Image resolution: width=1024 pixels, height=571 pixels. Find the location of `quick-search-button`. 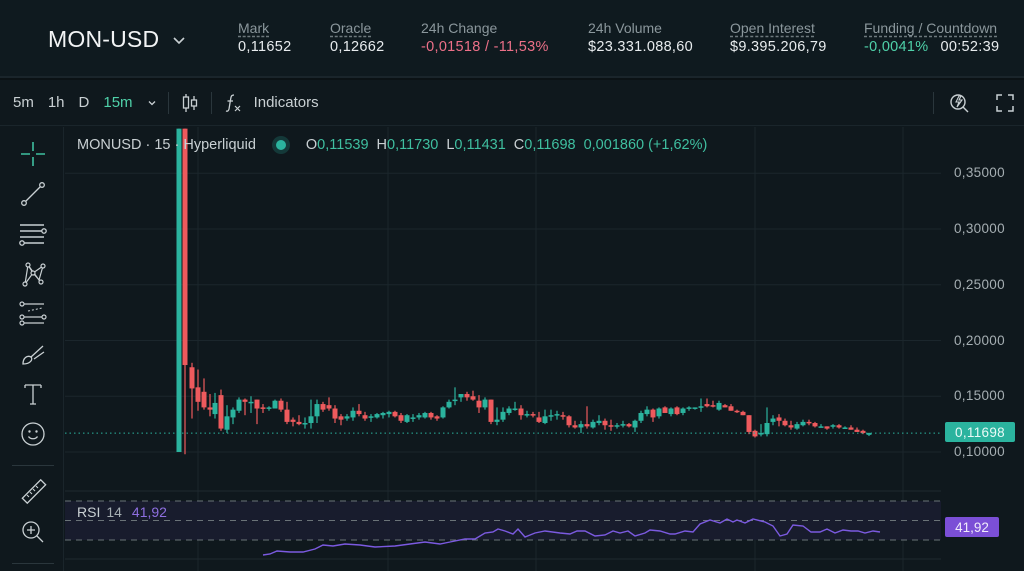

quick-search-button is located at coordinates (960, 103).